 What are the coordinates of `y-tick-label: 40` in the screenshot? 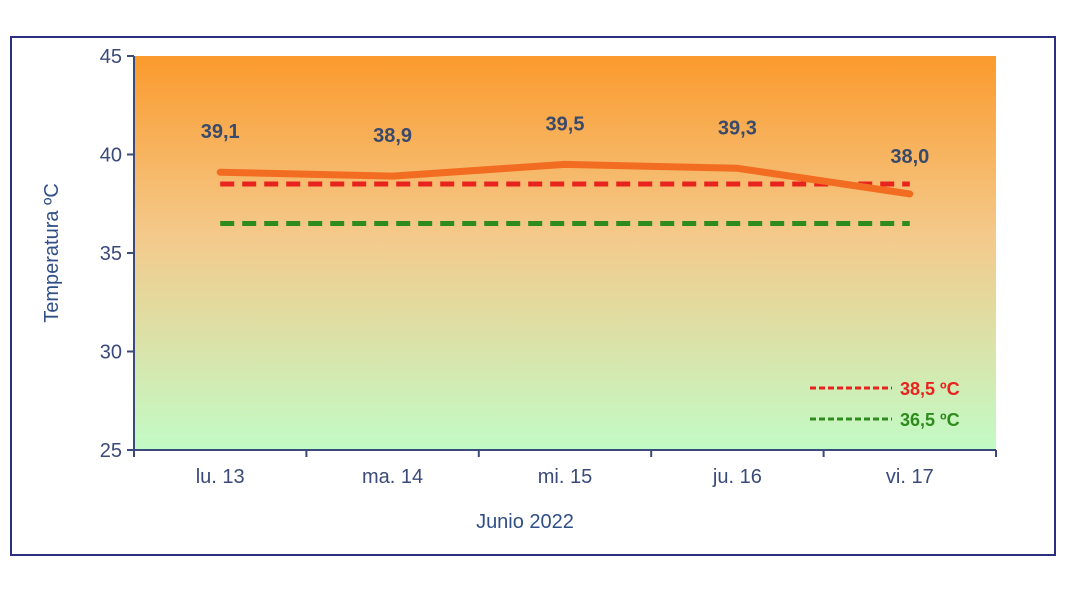 It's located at (111, 156).